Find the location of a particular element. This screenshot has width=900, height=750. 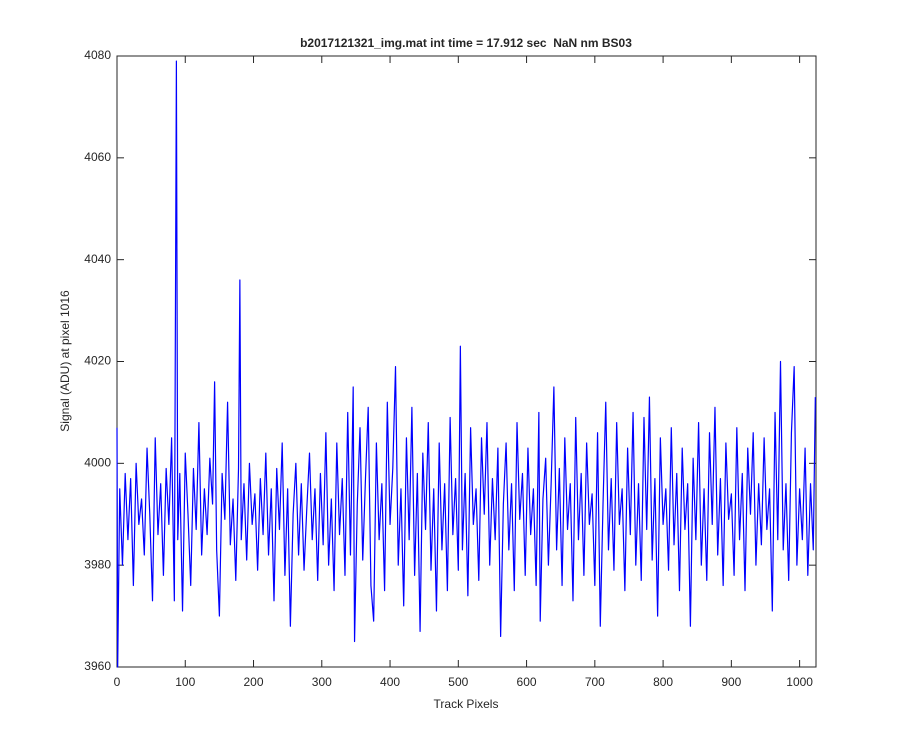

x-tick-label: 700 is located at coordinates (595, 682).